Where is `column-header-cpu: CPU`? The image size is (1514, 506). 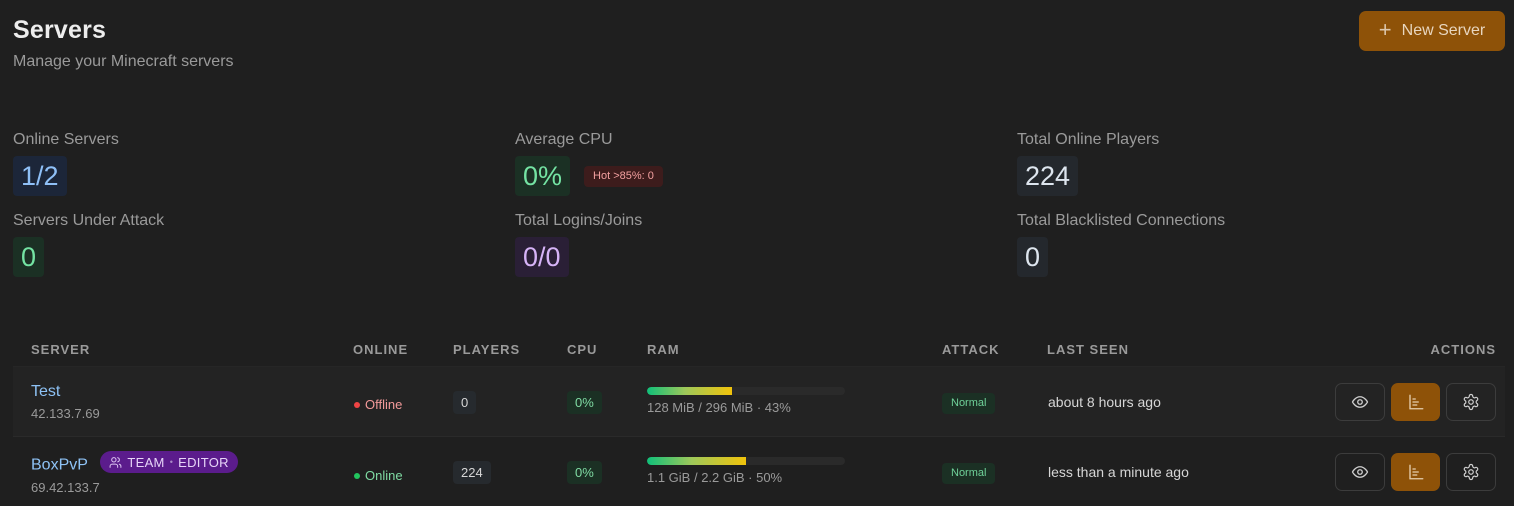 column-header-cpu: CPU is located at coordinates (582, 349).